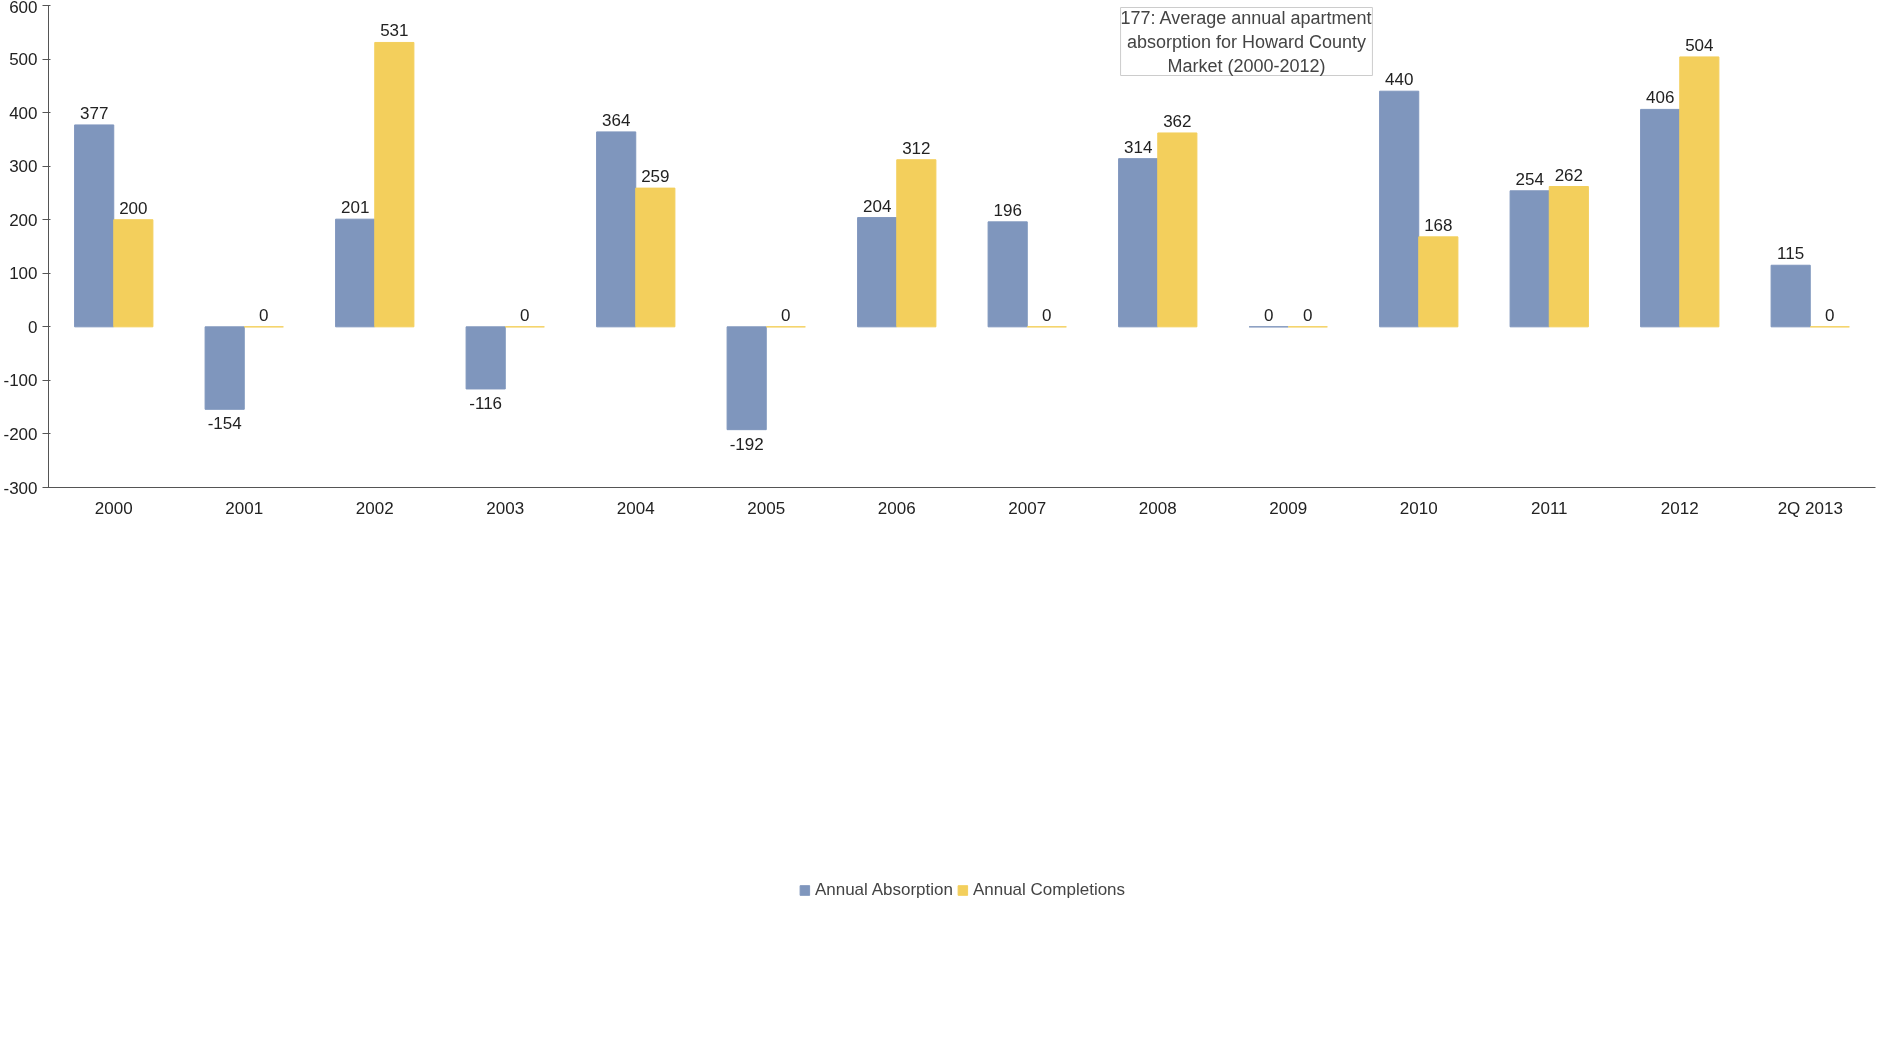 Image resolution: width=1897 pixels, height=1039 pixels. I want to click on data-label: 168, so click(1438, 225).